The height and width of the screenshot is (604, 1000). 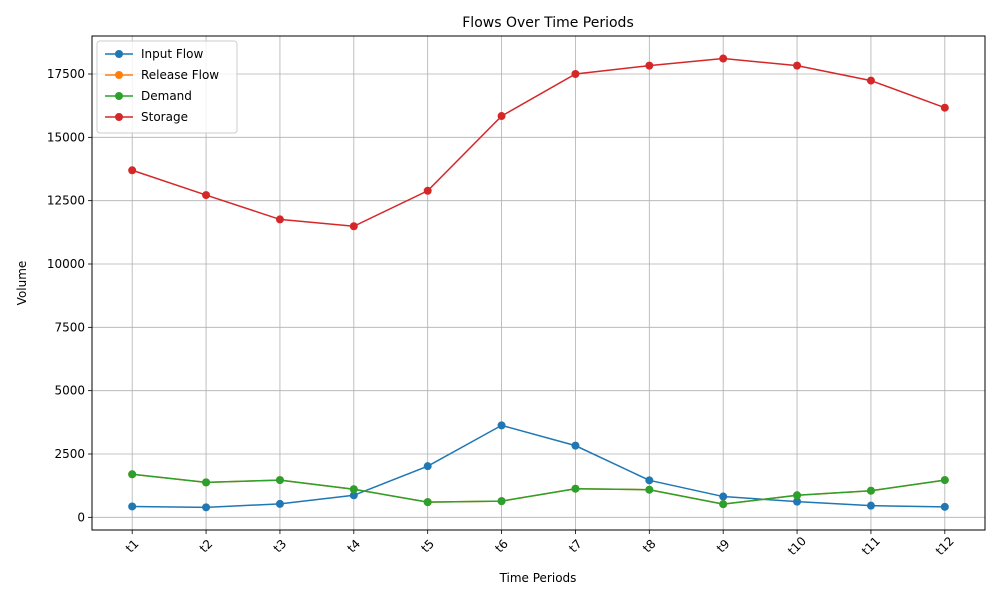 What do you see at coordinates (575, 546) in the screenshot?
I see `x-tick-label: t7` at bounding box center [575, 546].